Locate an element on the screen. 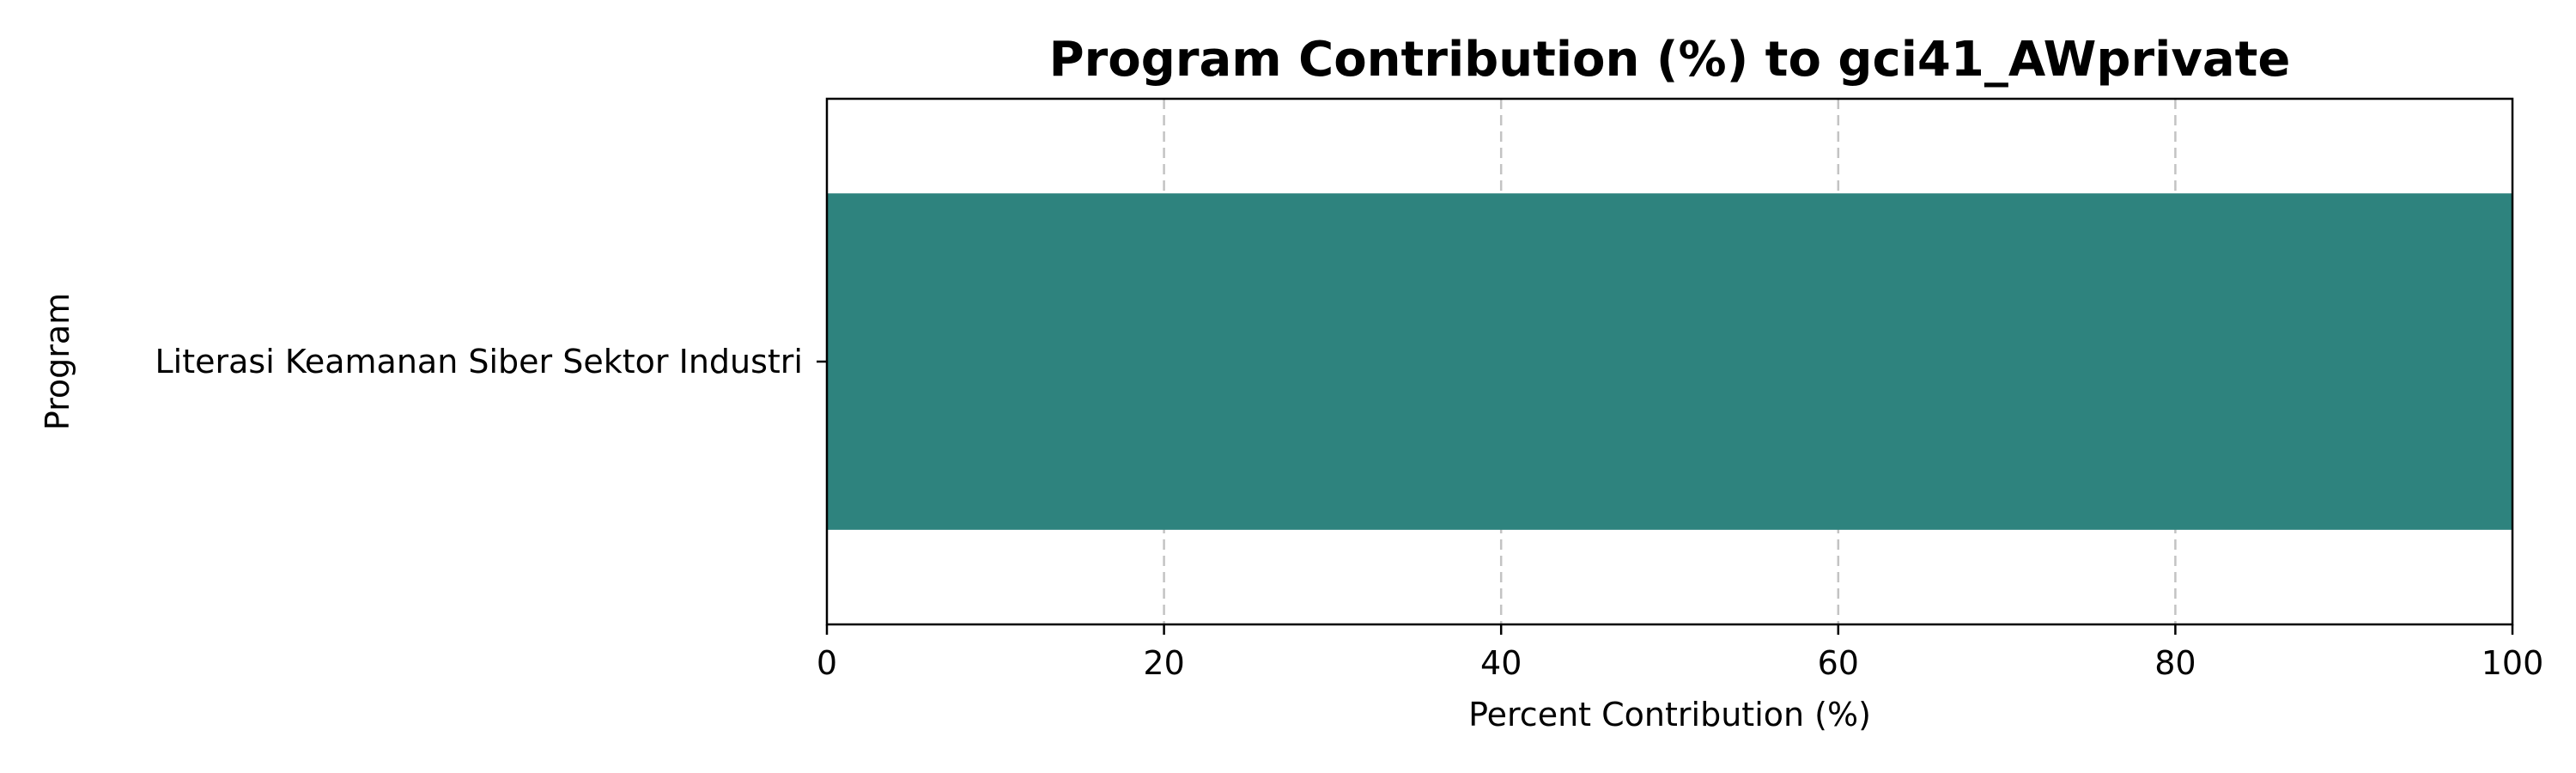 The image size is (2576, 773). y-axis-ticks: Literasi Keamanan Siber Sektor Industri is located at coordinates (491, 361).